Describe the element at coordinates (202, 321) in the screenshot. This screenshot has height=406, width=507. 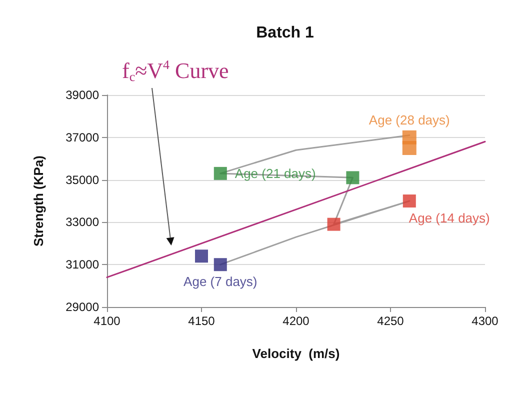
I see `x-tick-label: 4150` at that location.